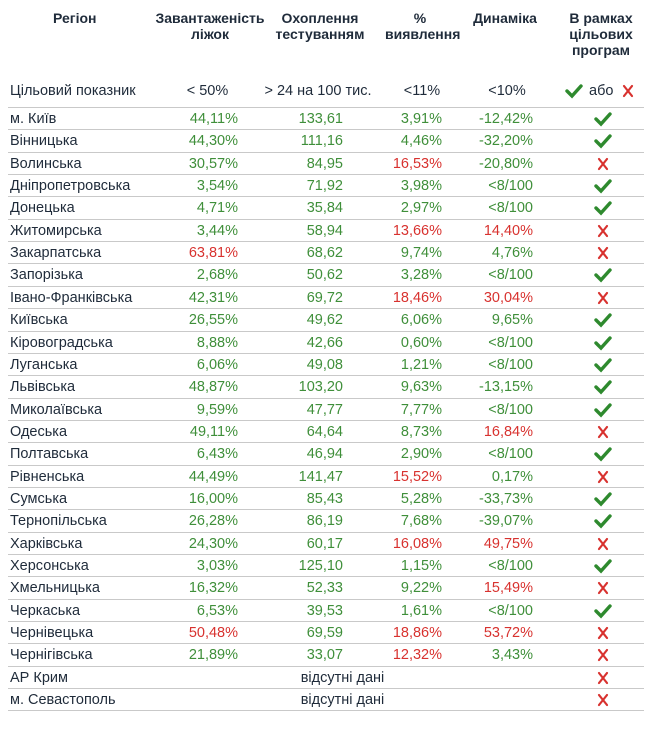 The image size is (650, 729). Describe the element at coordinates (58, 521) in the screenshot. I see `region-name: Тернопільська` at that location.